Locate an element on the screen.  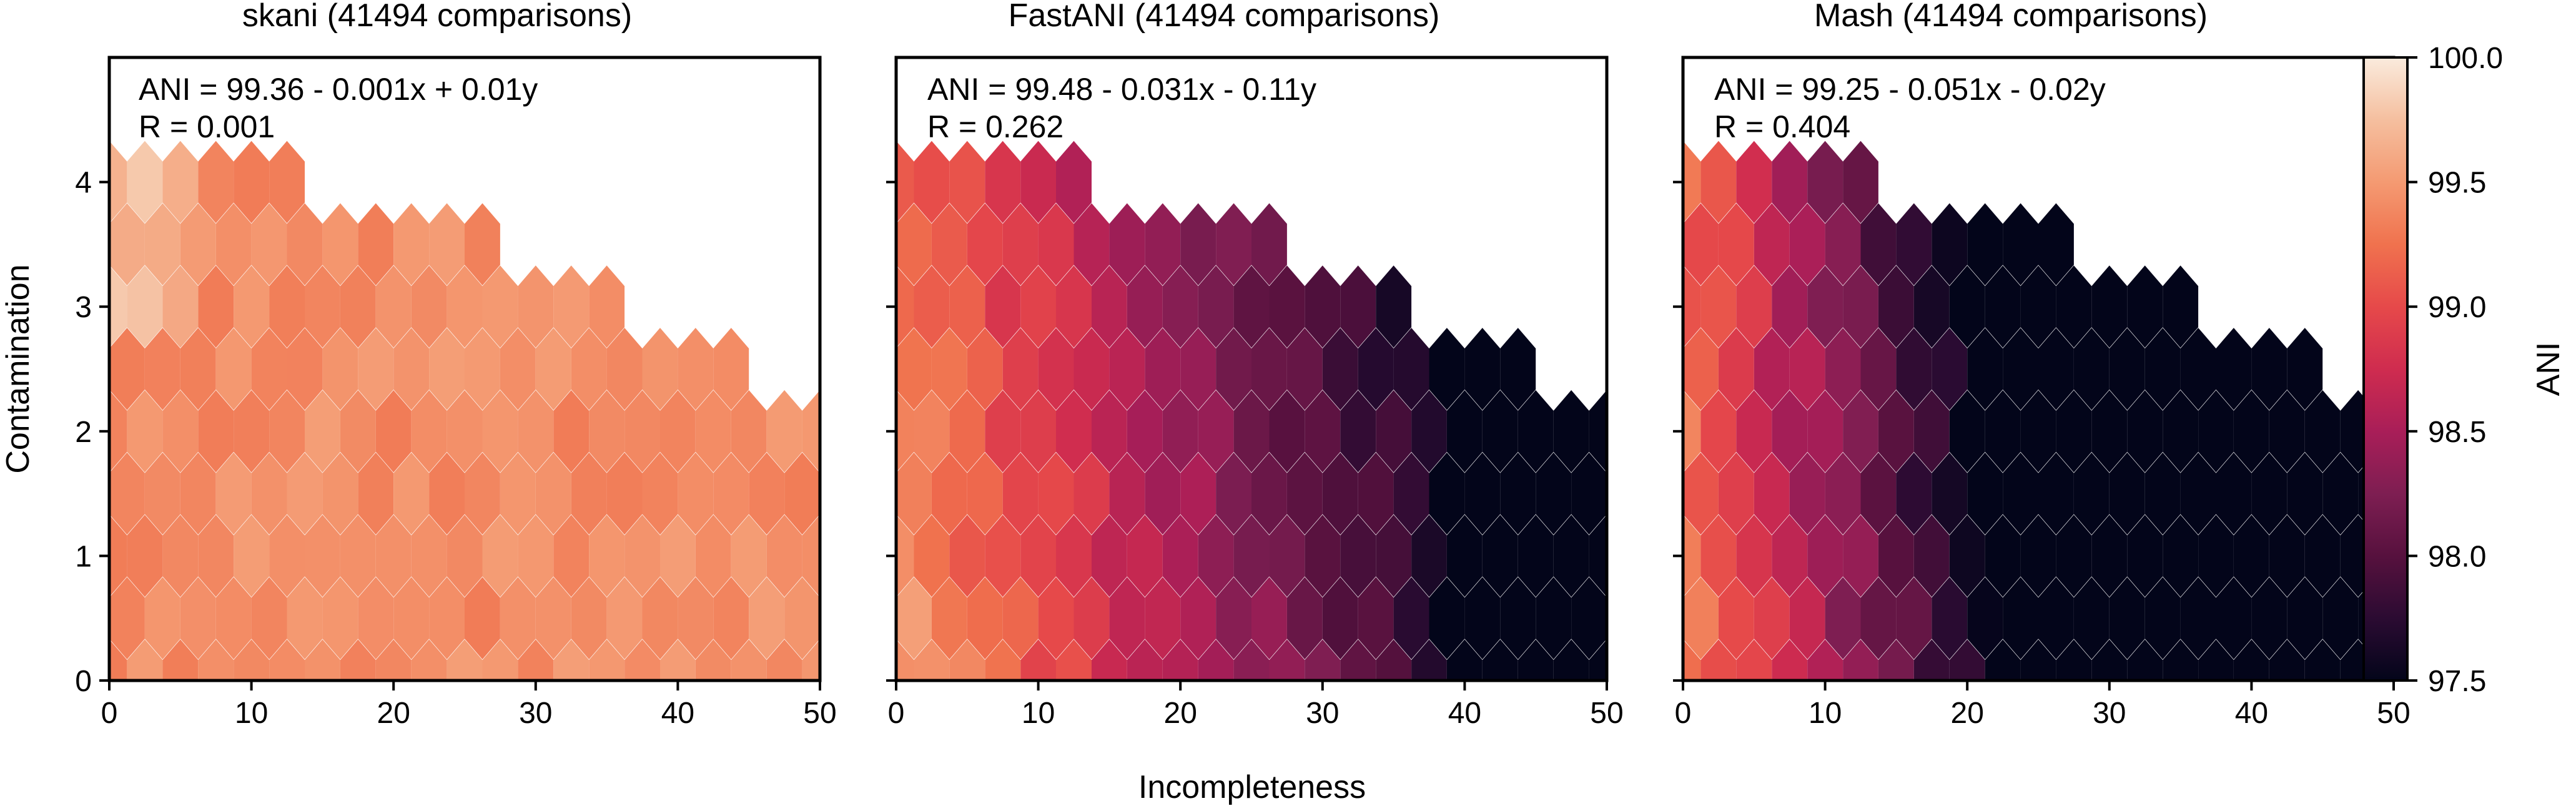
x-tick-label: 20 is located at coordinates (393, 713).